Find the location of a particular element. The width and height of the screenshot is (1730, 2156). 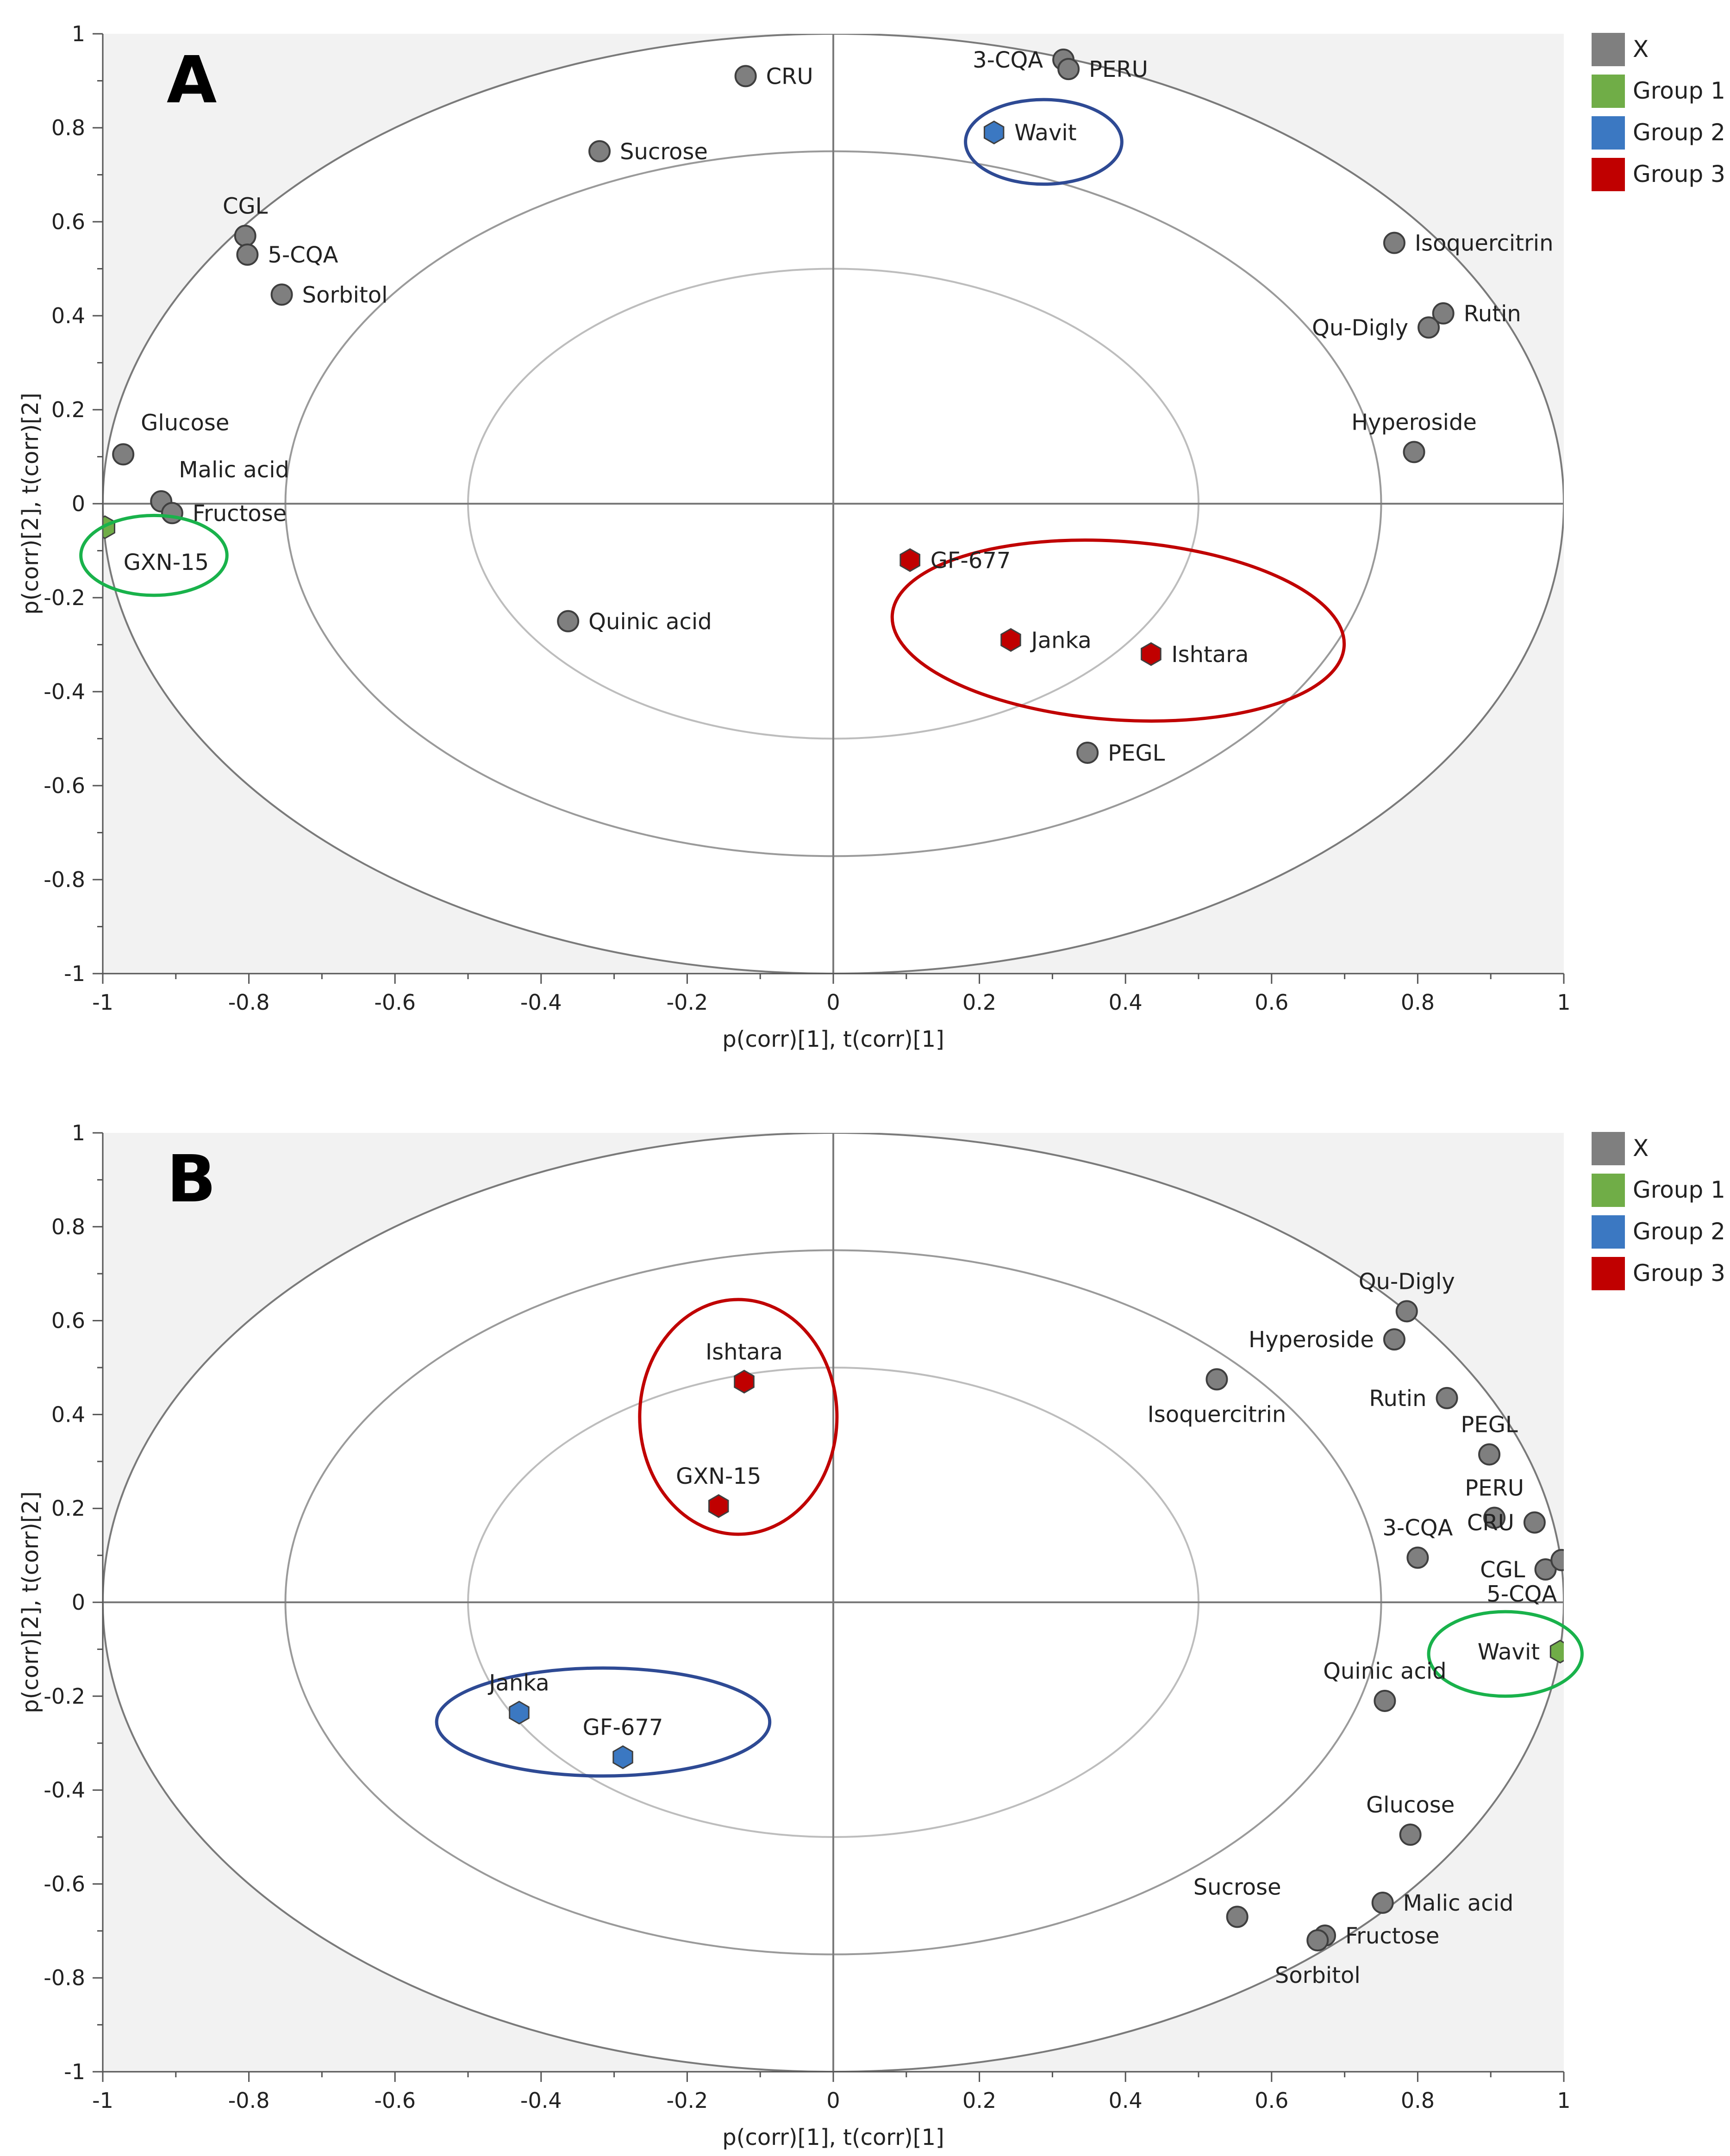

point-quinic-acid is located at coordinates (1385, 1700).